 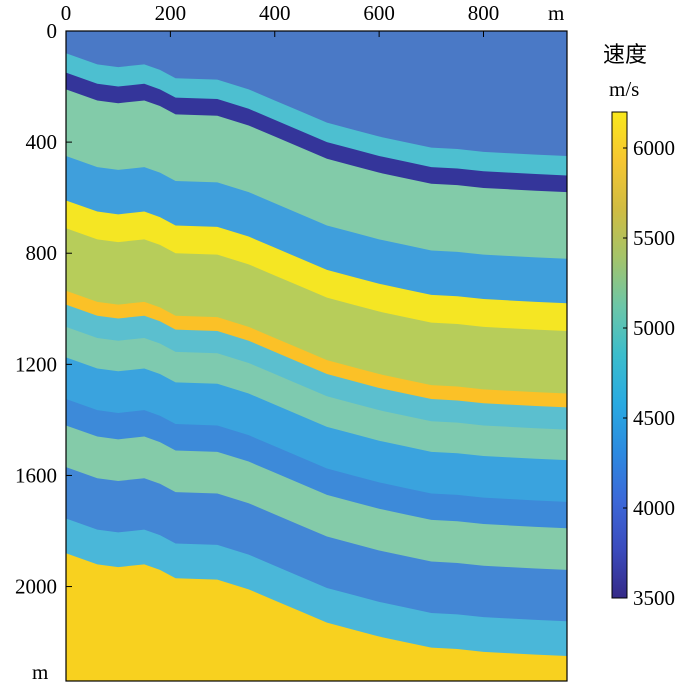 What do you see at coordinates (654, 418) in the screenshot?
I see `colorbar-tick-label-4500: 4500` at bounding box center [654, 418].